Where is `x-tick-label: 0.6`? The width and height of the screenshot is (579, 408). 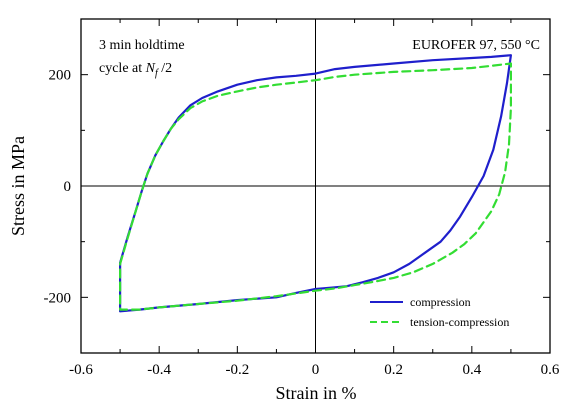 x-tick-label: 0.6 is located at coordinates (550, 370).